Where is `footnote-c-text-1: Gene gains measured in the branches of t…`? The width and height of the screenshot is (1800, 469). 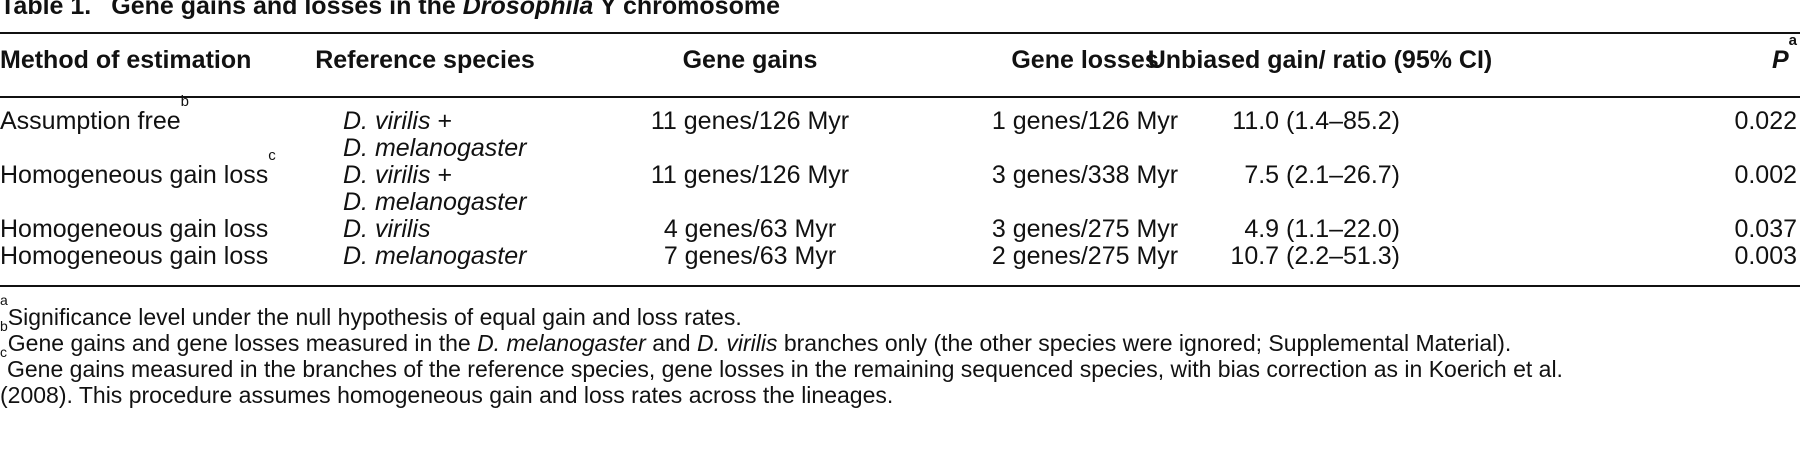 footnote-c-text-1: Gene gains measured in the branches of t… is located at coordinates (785, 369).